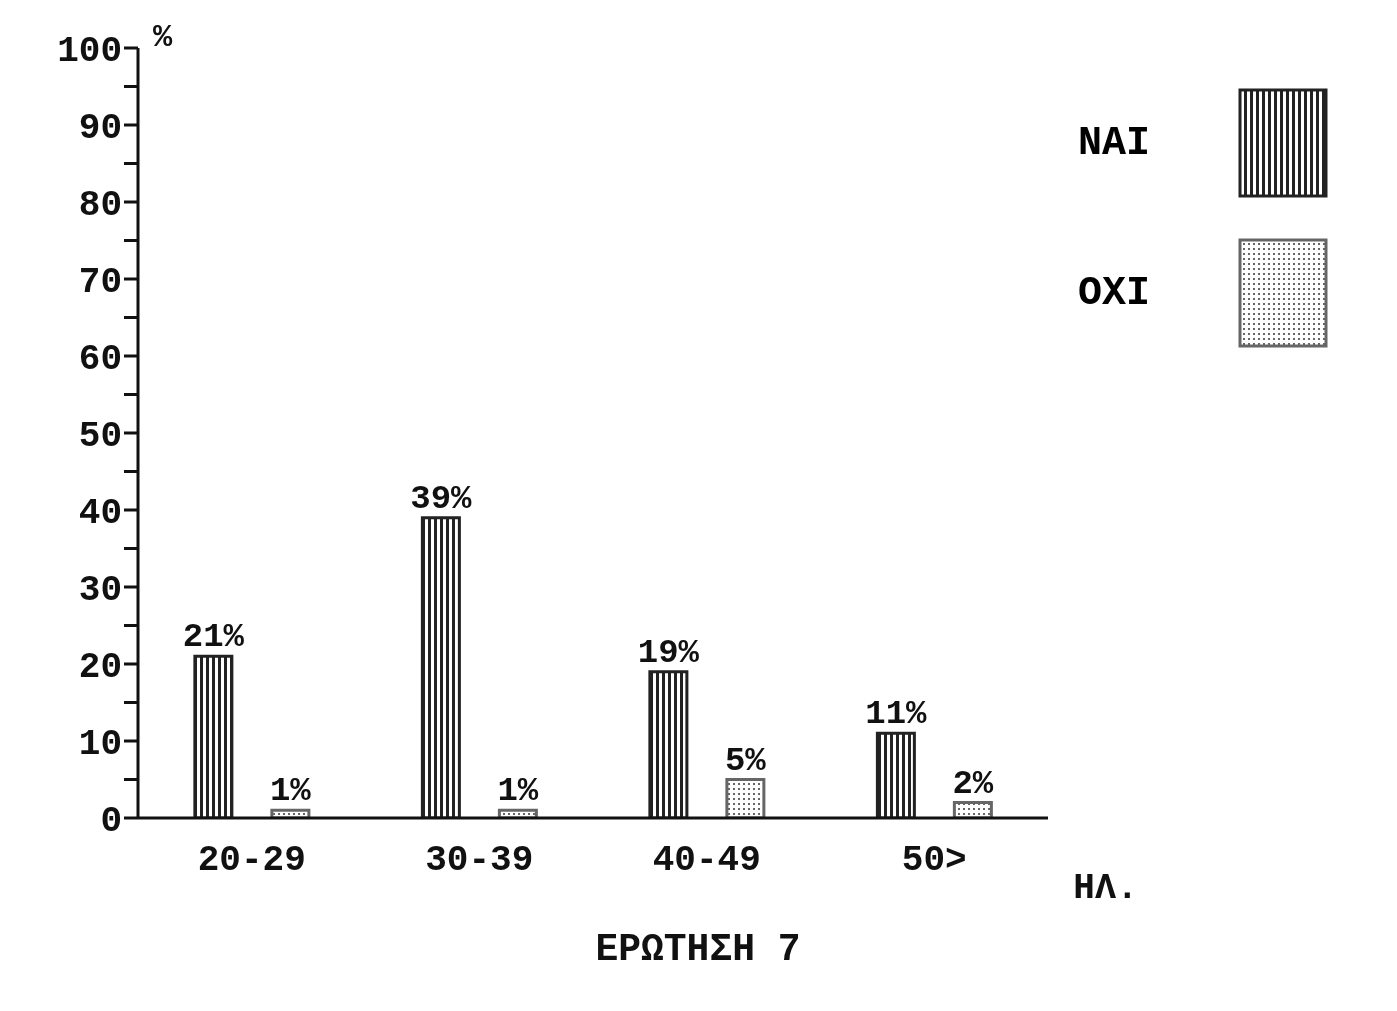 This screenshot has height=1011, width=1397. Describe the element at coordinates (698, 949) in the screenshot. I see `text: ΕΡΩΤΗΣΗ 7` at that location.